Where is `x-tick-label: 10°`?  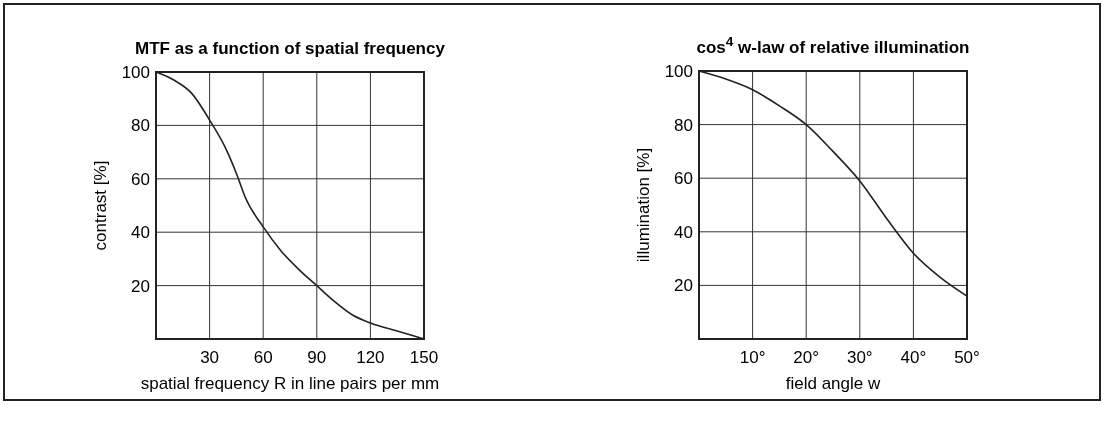 x-tick-label: 10° is located at coordinates (752, 357).